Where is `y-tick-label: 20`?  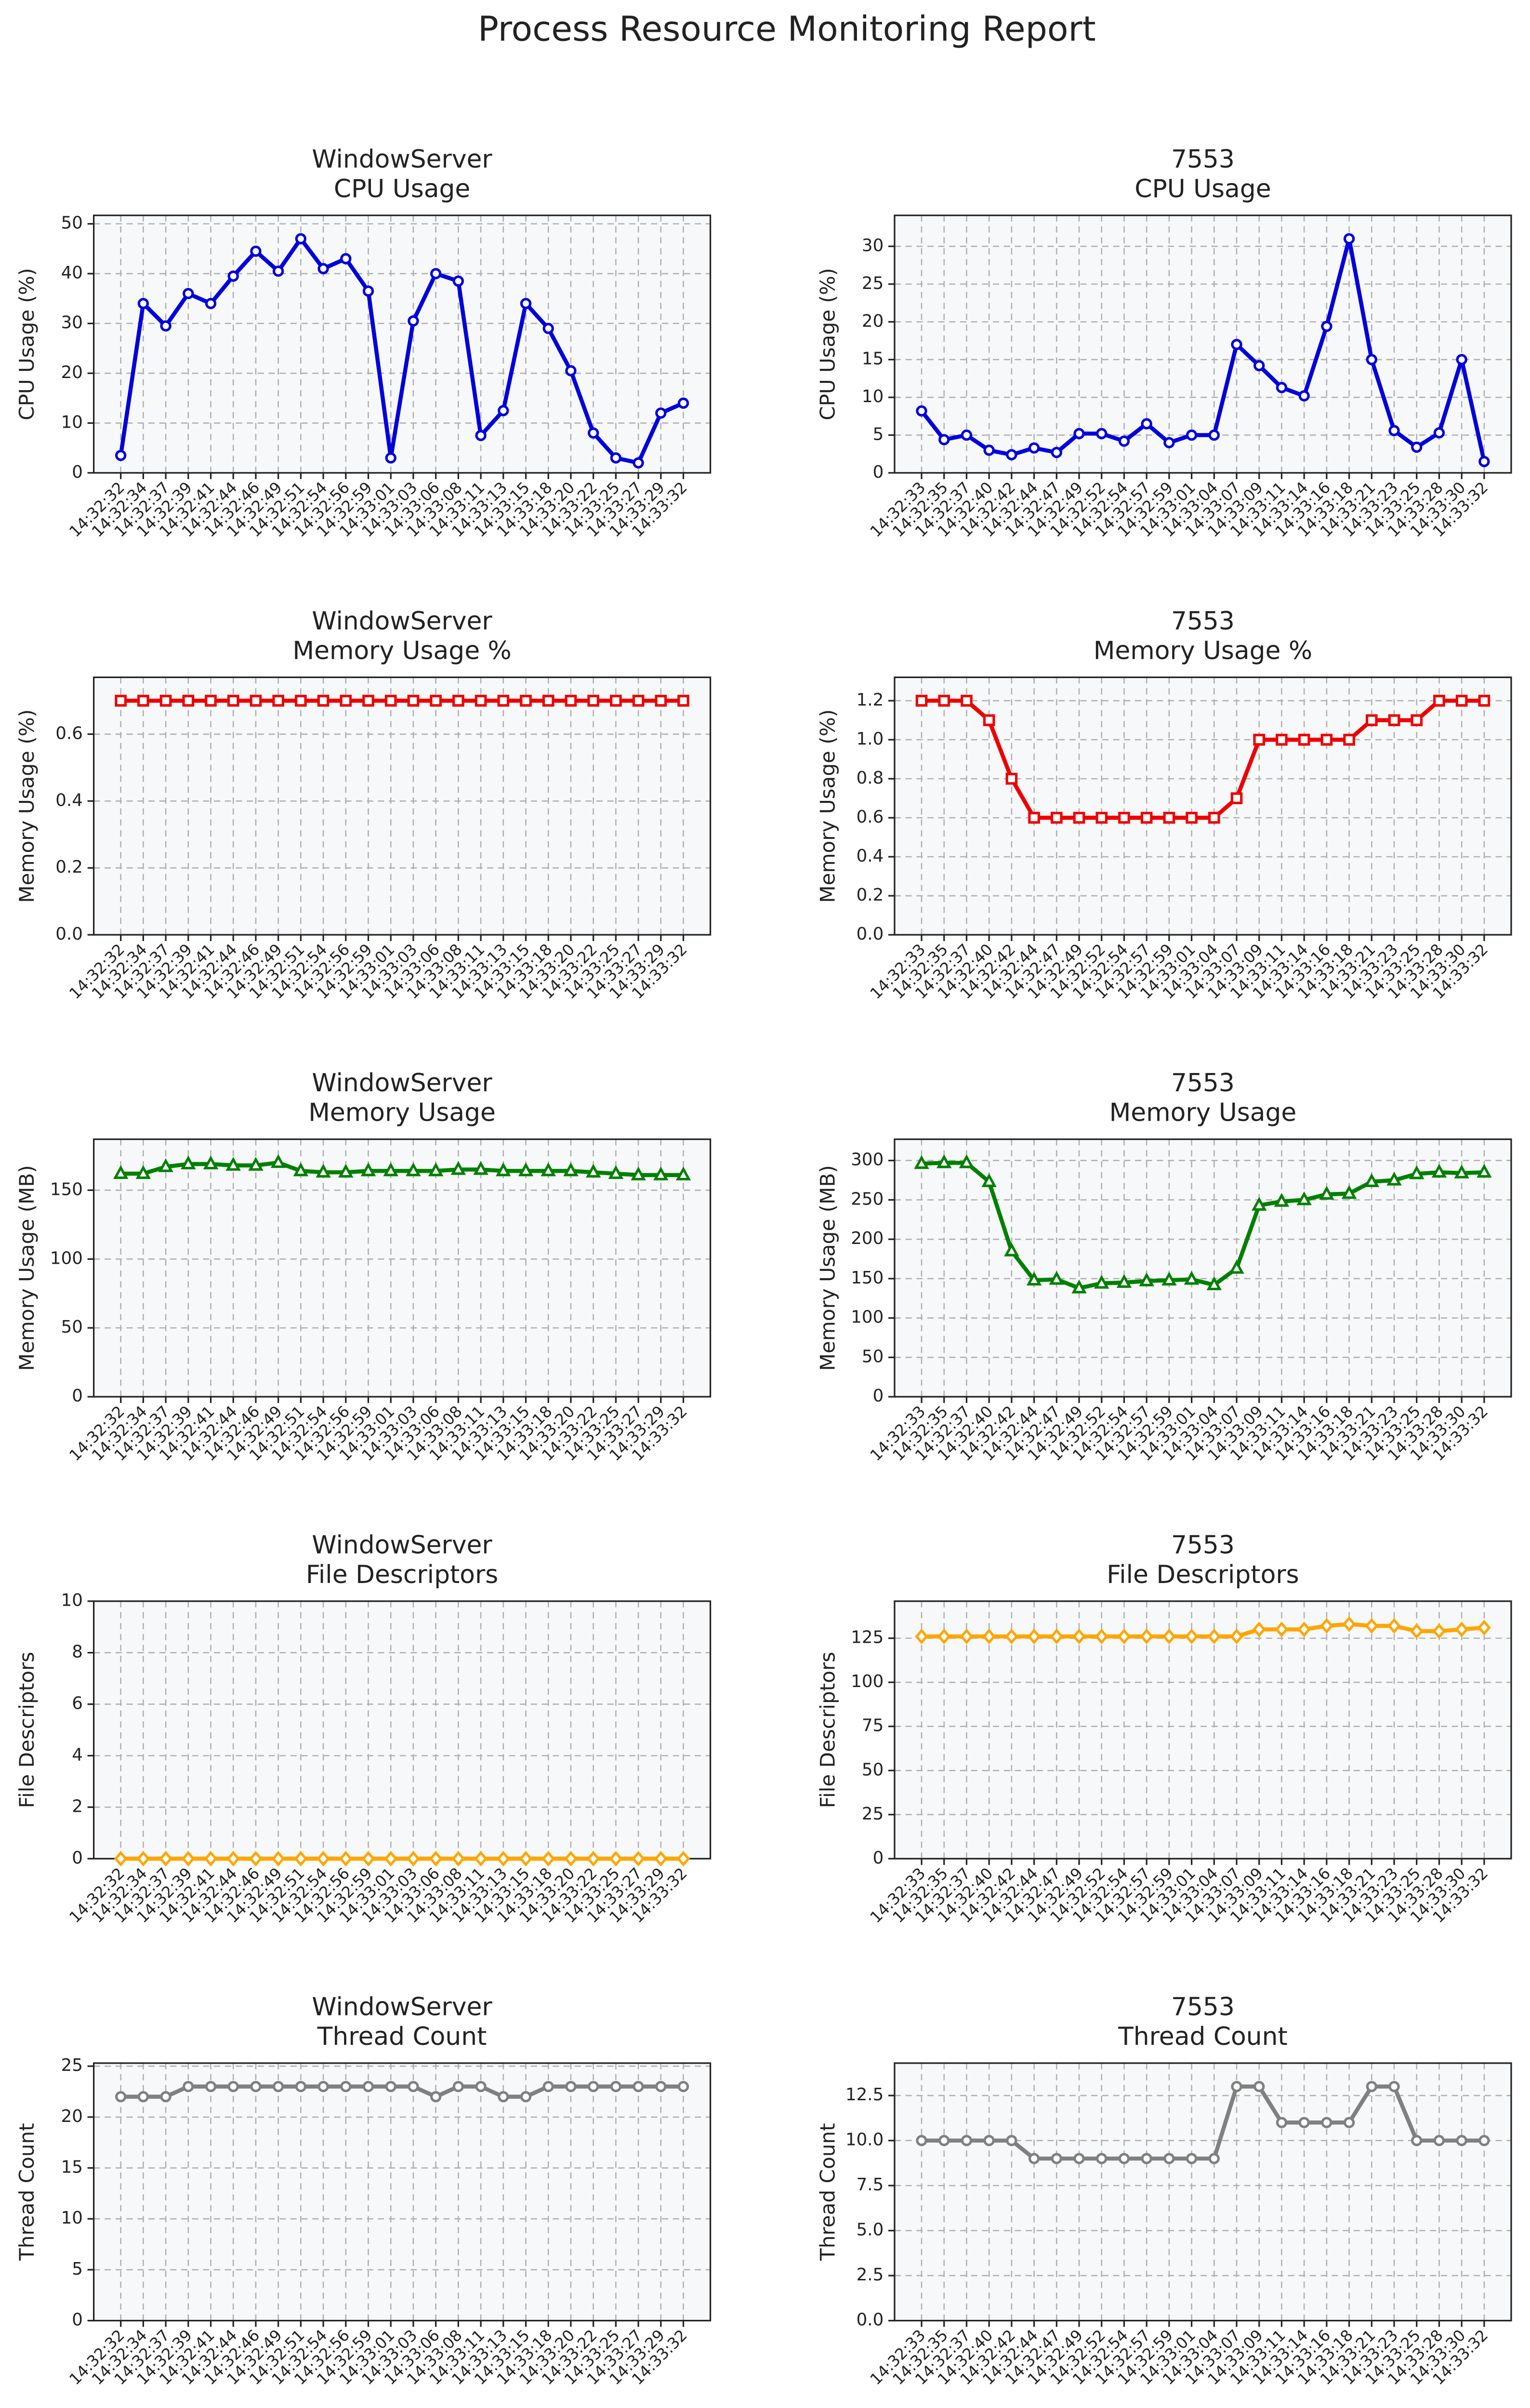
y-tick-label: 20 is located at coordinates (873, 321).